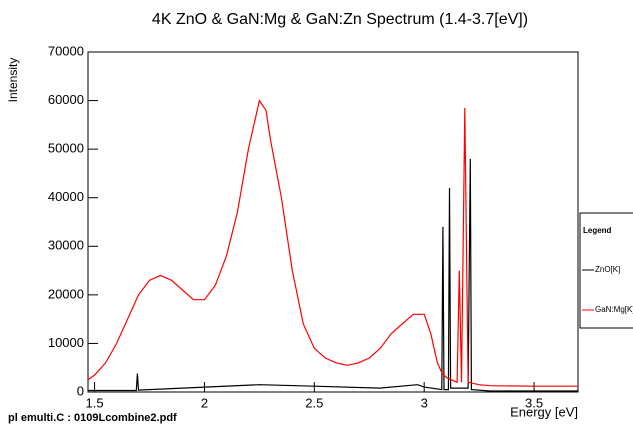 This screenshot has width=633, height=425. Describe the element at coordinates (66, 245) in the screenshot. I see `y-tick-label: 30000` at that location.